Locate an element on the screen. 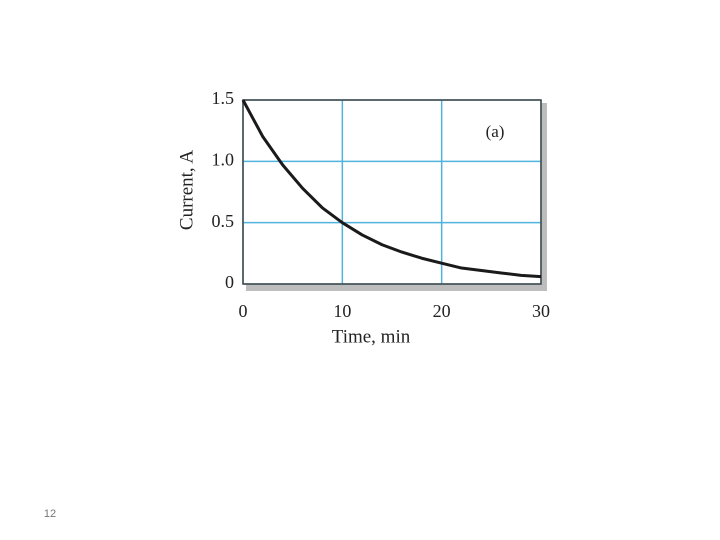  y-tick-label: 1.5 is located at coordinates (223, 98).